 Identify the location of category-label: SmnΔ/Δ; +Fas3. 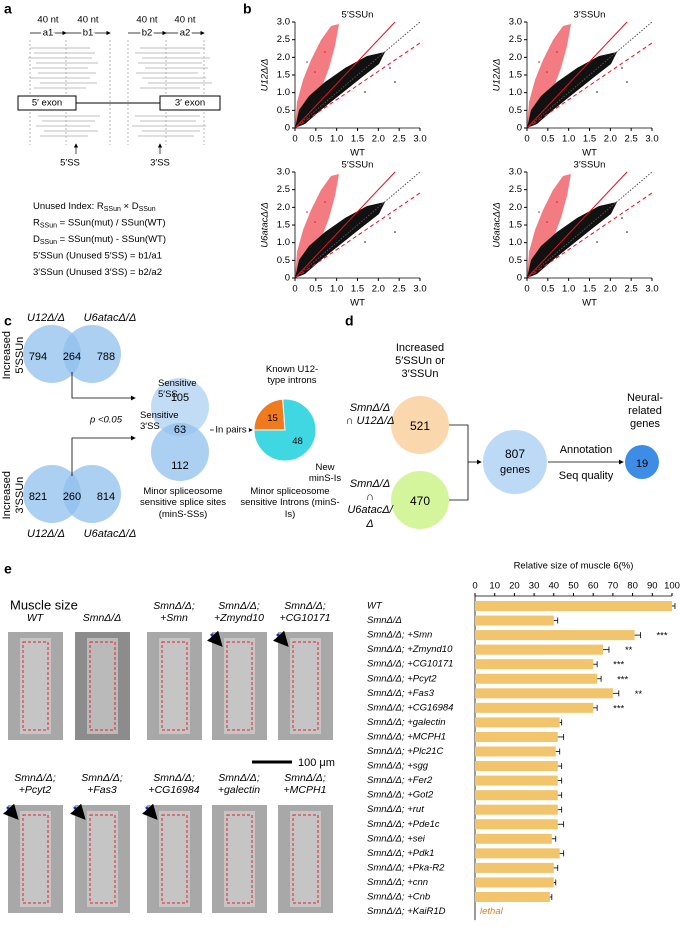
(401, 693).